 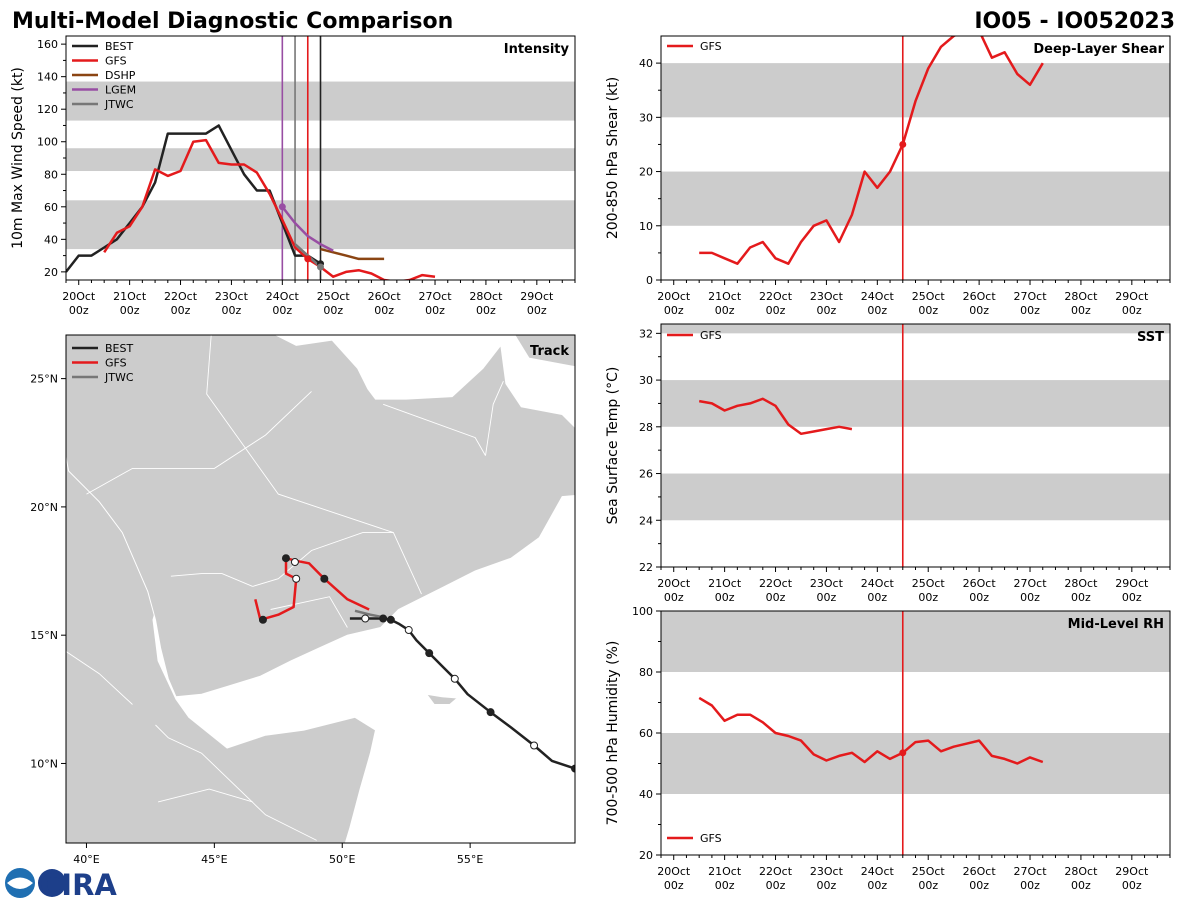 What do you see at coordinates (383, 618) in the screenshot?
I see `track-point-jtwc` at bounding box center [383, 618].